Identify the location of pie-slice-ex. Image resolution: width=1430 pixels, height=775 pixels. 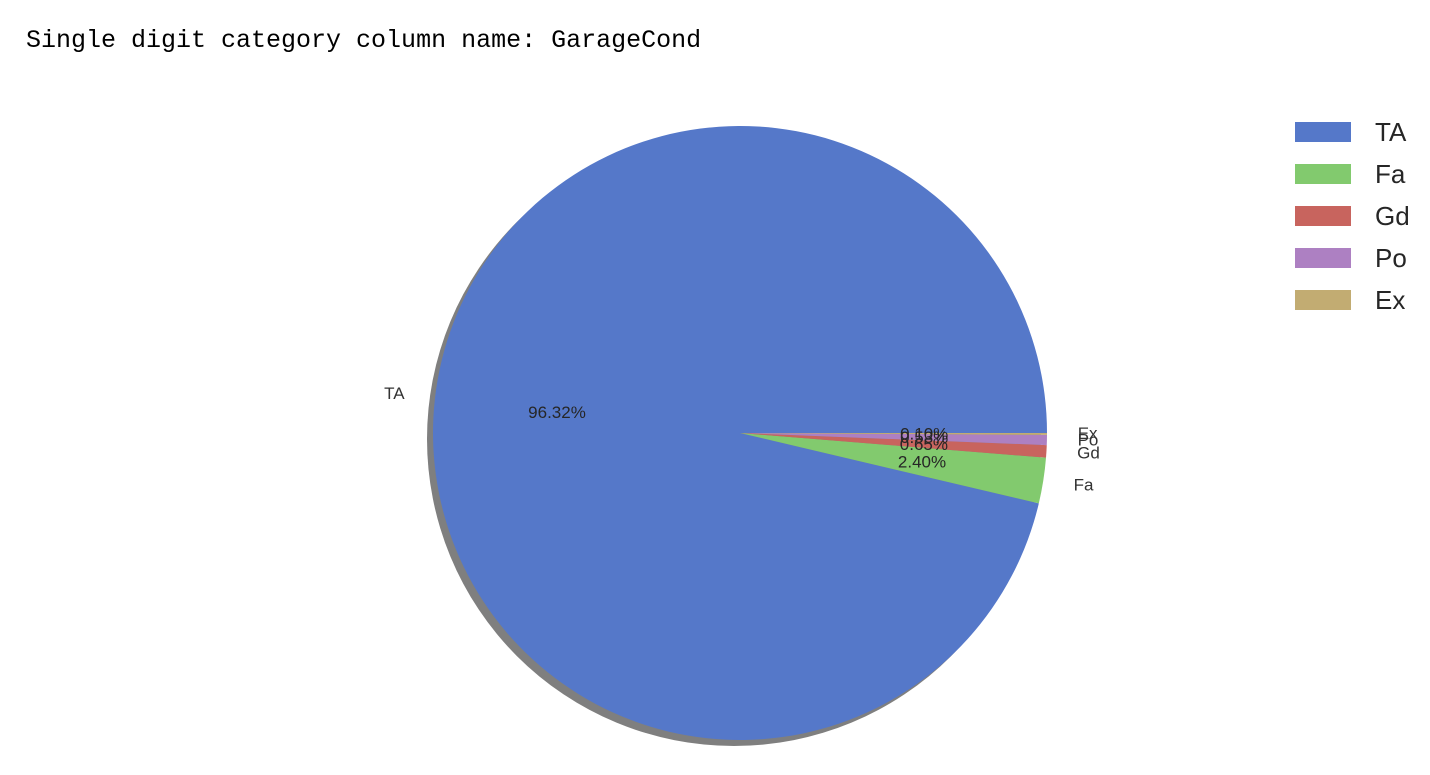
(893, 434).